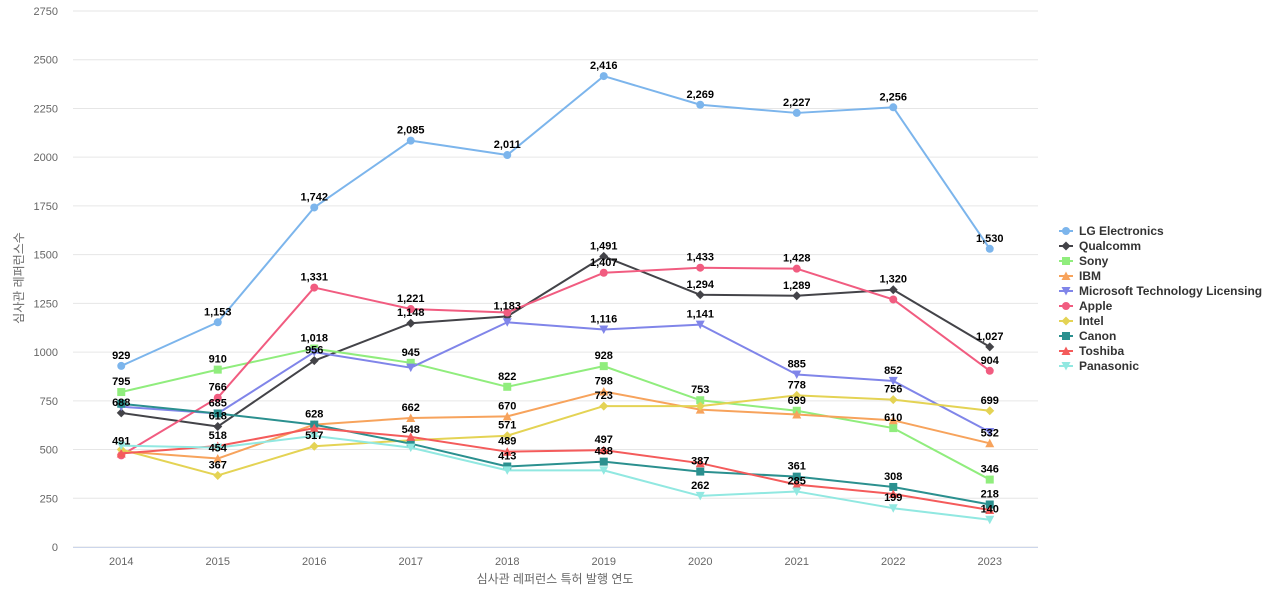  Describe the element at coordinates (1066, 291) in the screenshot. I see `legend-marker-microsoft-technology-licensing` at that location.